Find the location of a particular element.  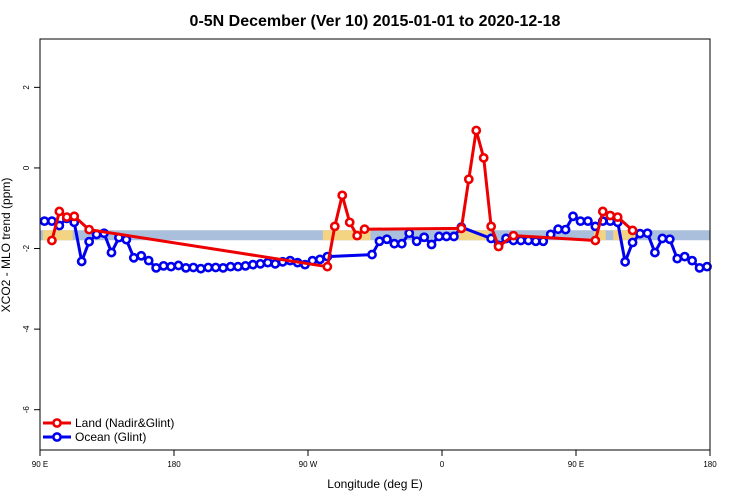

x-axis-label: Longitude (deg E) is located at coordinates (374, 484).